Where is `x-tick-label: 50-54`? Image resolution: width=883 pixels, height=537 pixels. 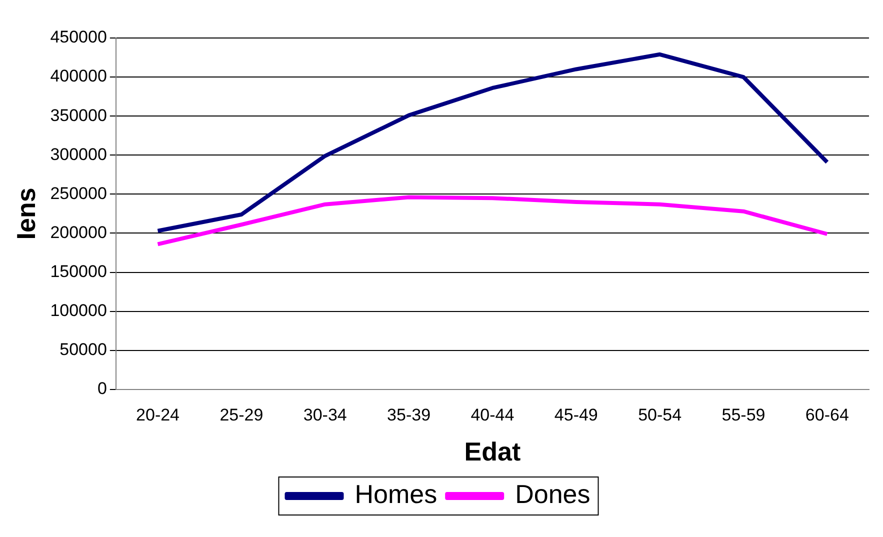
x-tick-label: 50-54 is located at coordinates (660, 414).